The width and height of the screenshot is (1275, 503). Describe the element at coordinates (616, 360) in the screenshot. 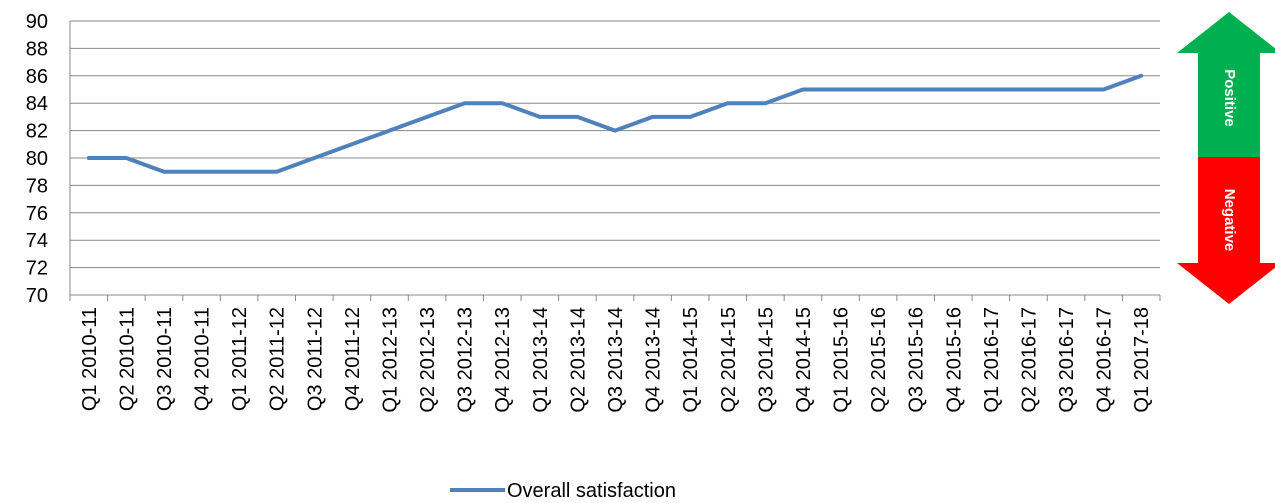

I see `x-tick-label: Q3 2013-14` at that location.